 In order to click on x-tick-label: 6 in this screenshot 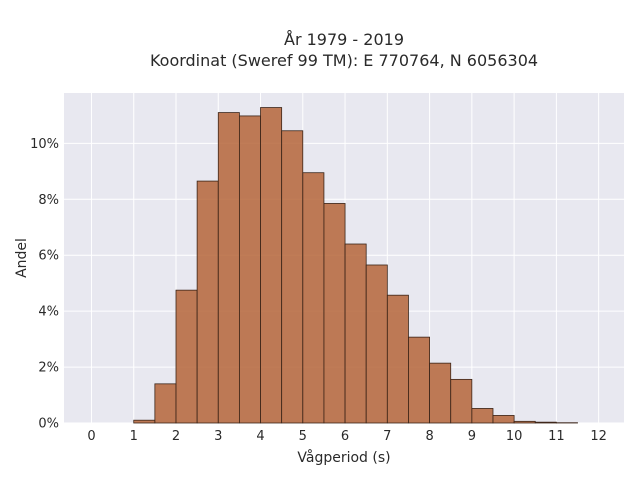, I will do `click(345, 436)`.